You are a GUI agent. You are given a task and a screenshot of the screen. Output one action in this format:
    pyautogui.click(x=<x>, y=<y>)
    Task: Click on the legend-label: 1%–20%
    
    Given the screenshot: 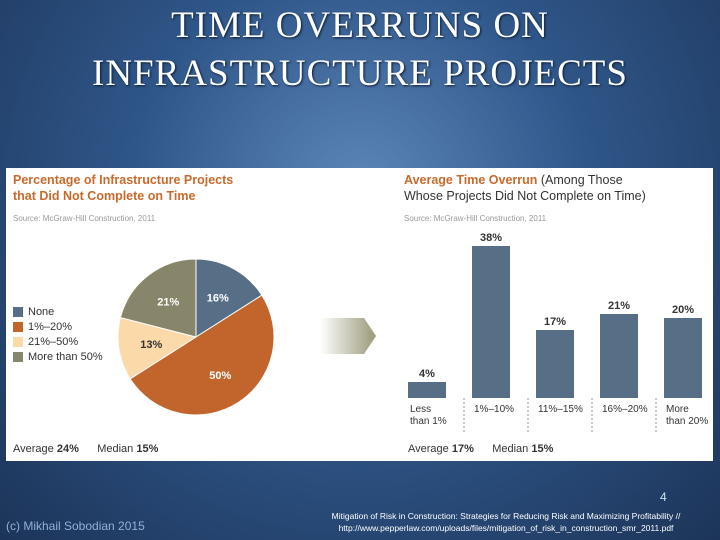 What is the action you would take?
    pyautogui.click(x=50, y=326)
    